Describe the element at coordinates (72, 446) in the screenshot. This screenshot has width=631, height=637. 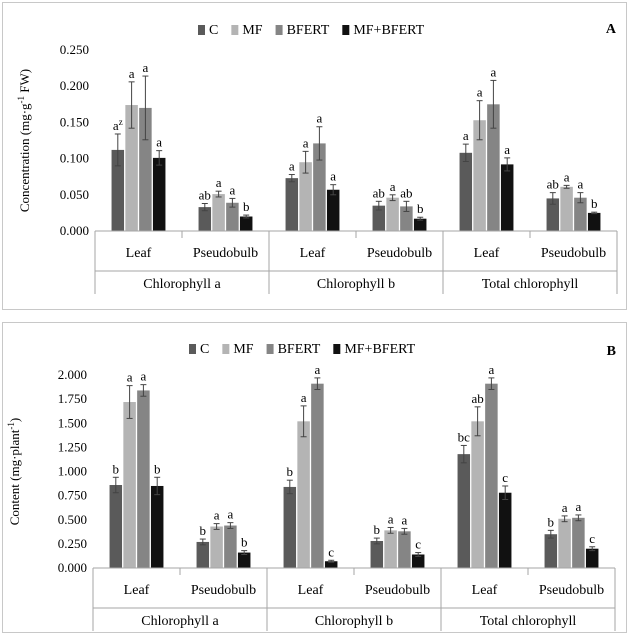
I see `chart-b-y-tick-5: 1.250` at that location.